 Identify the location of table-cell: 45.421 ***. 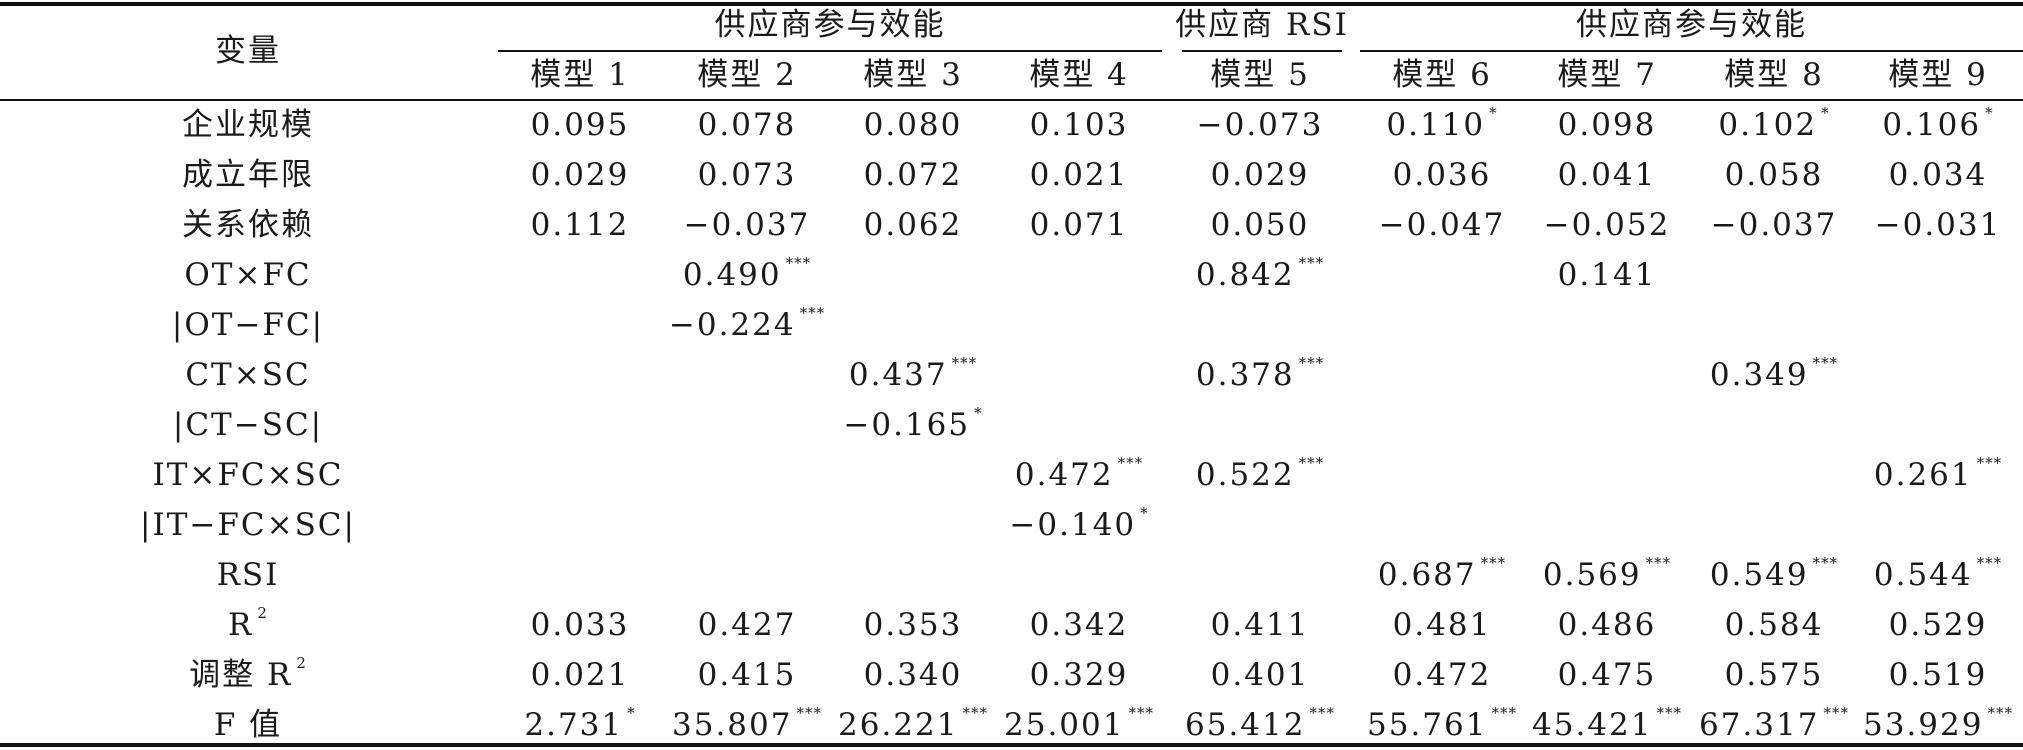
(1607, 723).